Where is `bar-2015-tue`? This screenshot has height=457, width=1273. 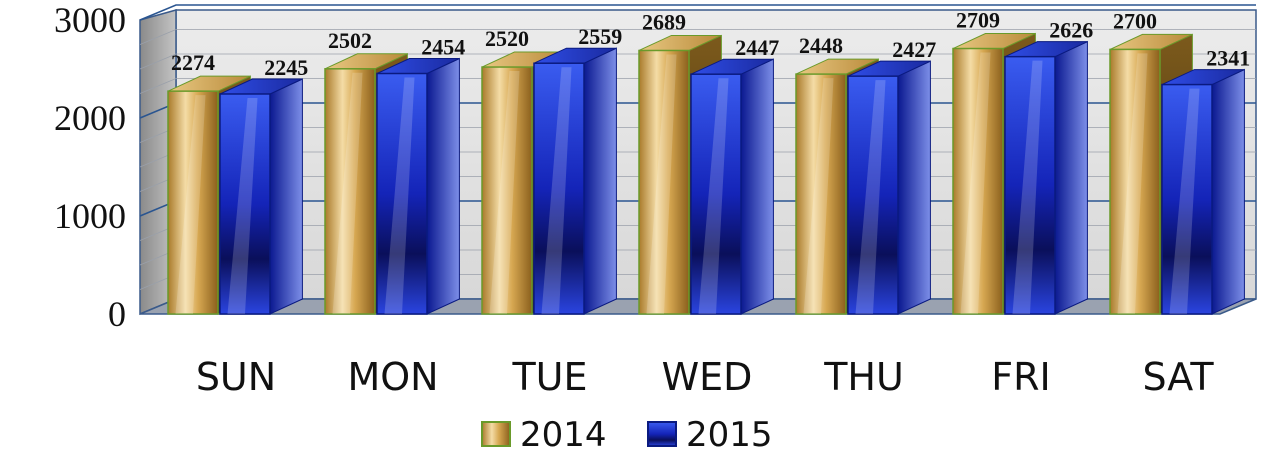 bar-2015-tue is located at coordinates (575, 181).